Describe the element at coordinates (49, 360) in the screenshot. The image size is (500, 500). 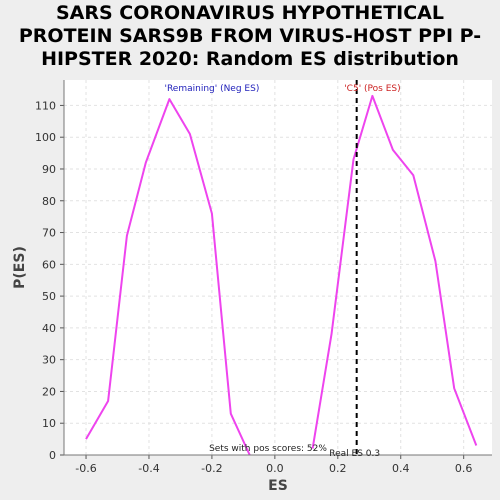
I see `y-tick-label: 30` at that location.